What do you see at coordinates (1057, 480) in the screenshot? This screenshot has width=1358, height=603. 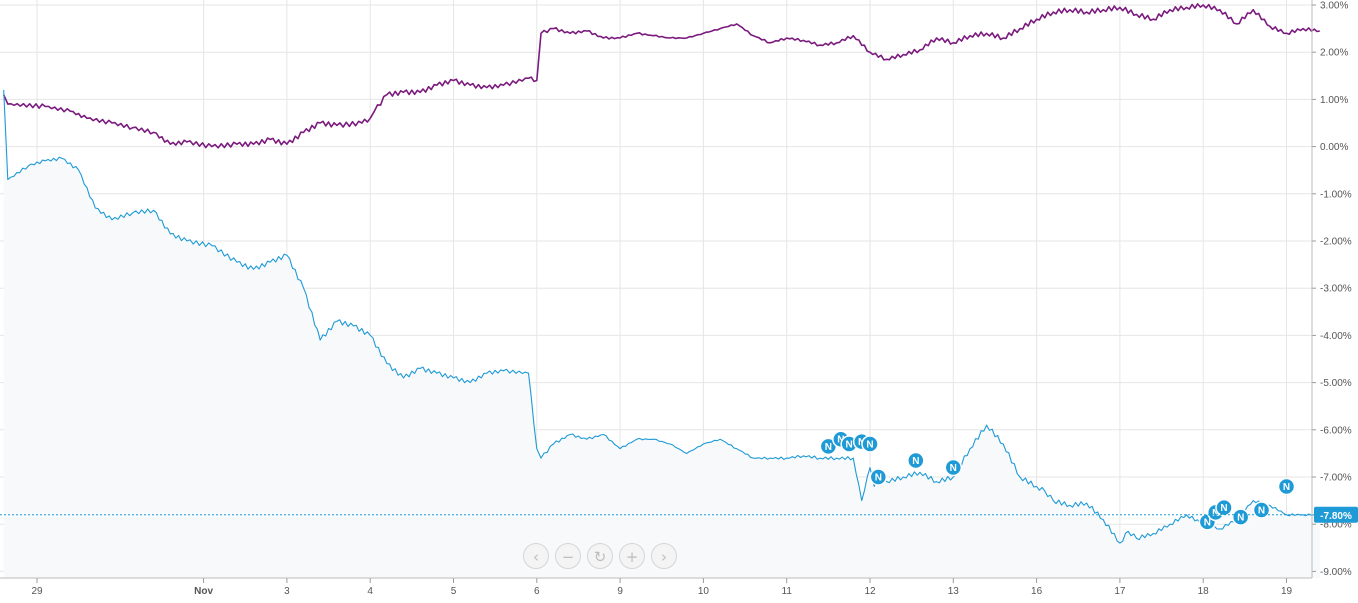 I see `news-markers: NNNNNNNNNNNNNN` at bounding box center [1057, 480].